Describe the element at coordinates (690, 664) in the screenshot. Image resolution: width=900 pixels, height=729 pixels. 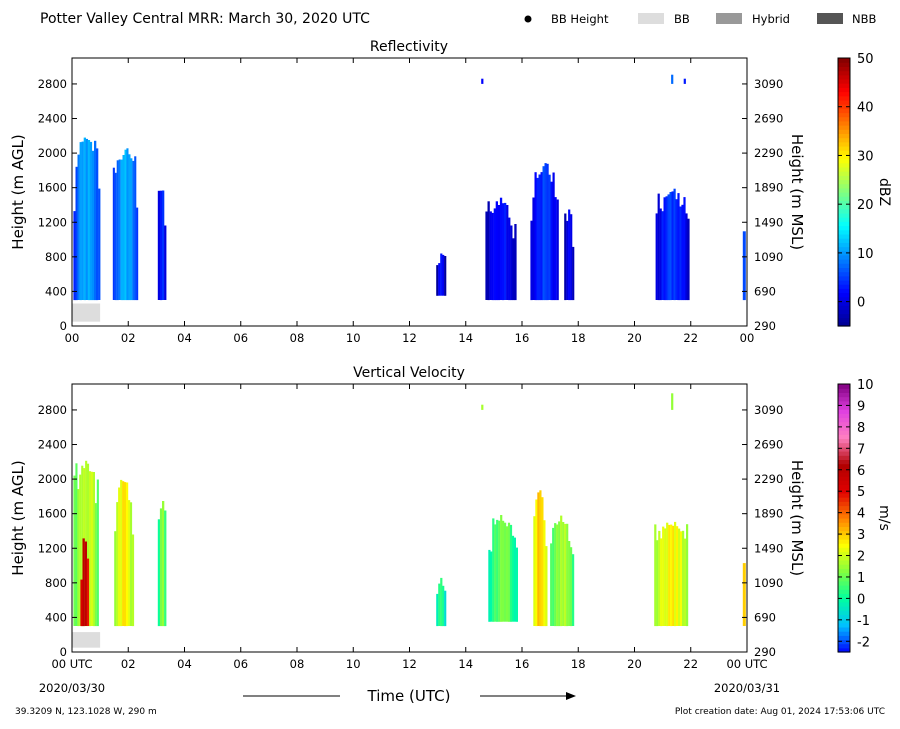
I see `velocity-x-tick-label: 22` at that location.